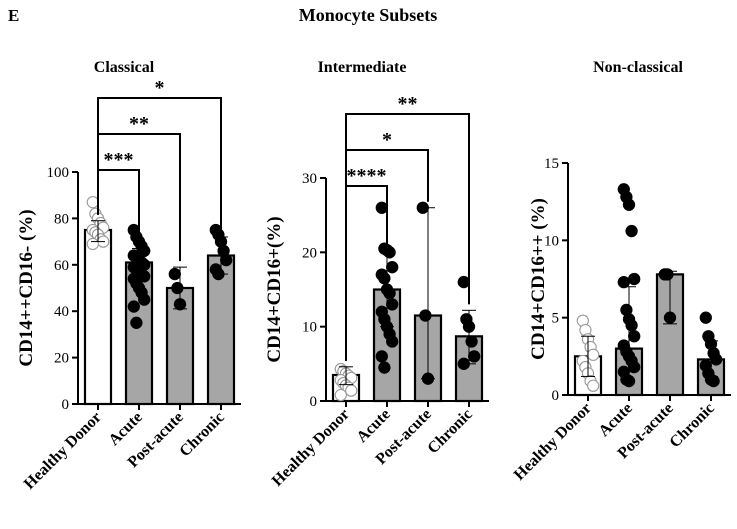  I want to click on chart-title: Classical, so click(124, 67).